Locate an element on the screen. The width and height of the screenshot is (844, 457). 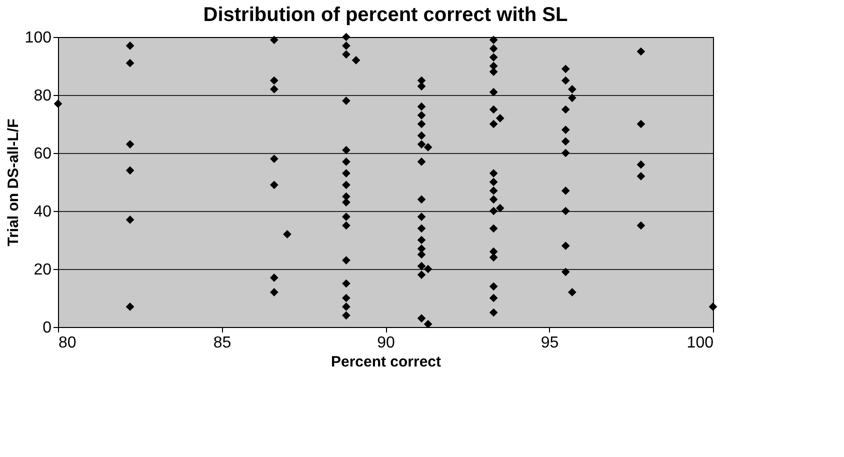
y-tick-label: 100 is located at coordinates (38, 38).